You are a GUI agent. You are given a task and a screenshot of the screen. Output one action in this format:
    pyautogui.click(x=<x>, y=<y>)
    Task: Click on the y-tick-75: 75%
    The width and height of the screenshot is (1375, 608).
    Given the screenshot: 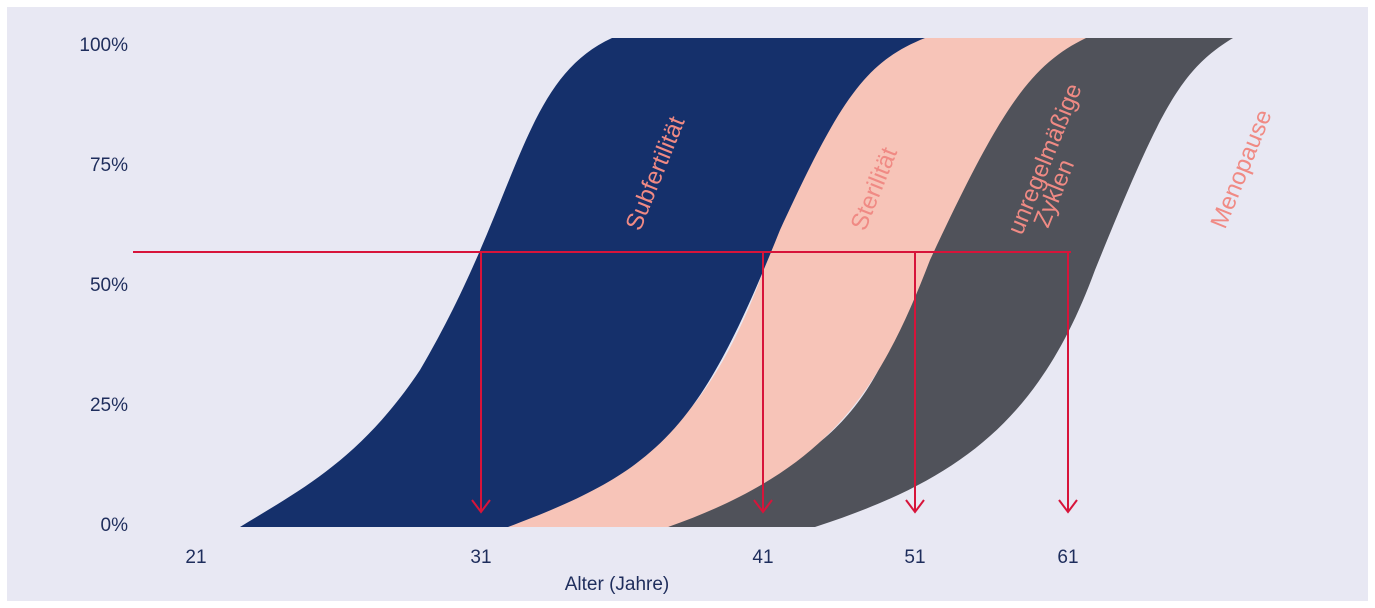 What is the action you would take?
    pyautogui.click(x=109, y=165)
    